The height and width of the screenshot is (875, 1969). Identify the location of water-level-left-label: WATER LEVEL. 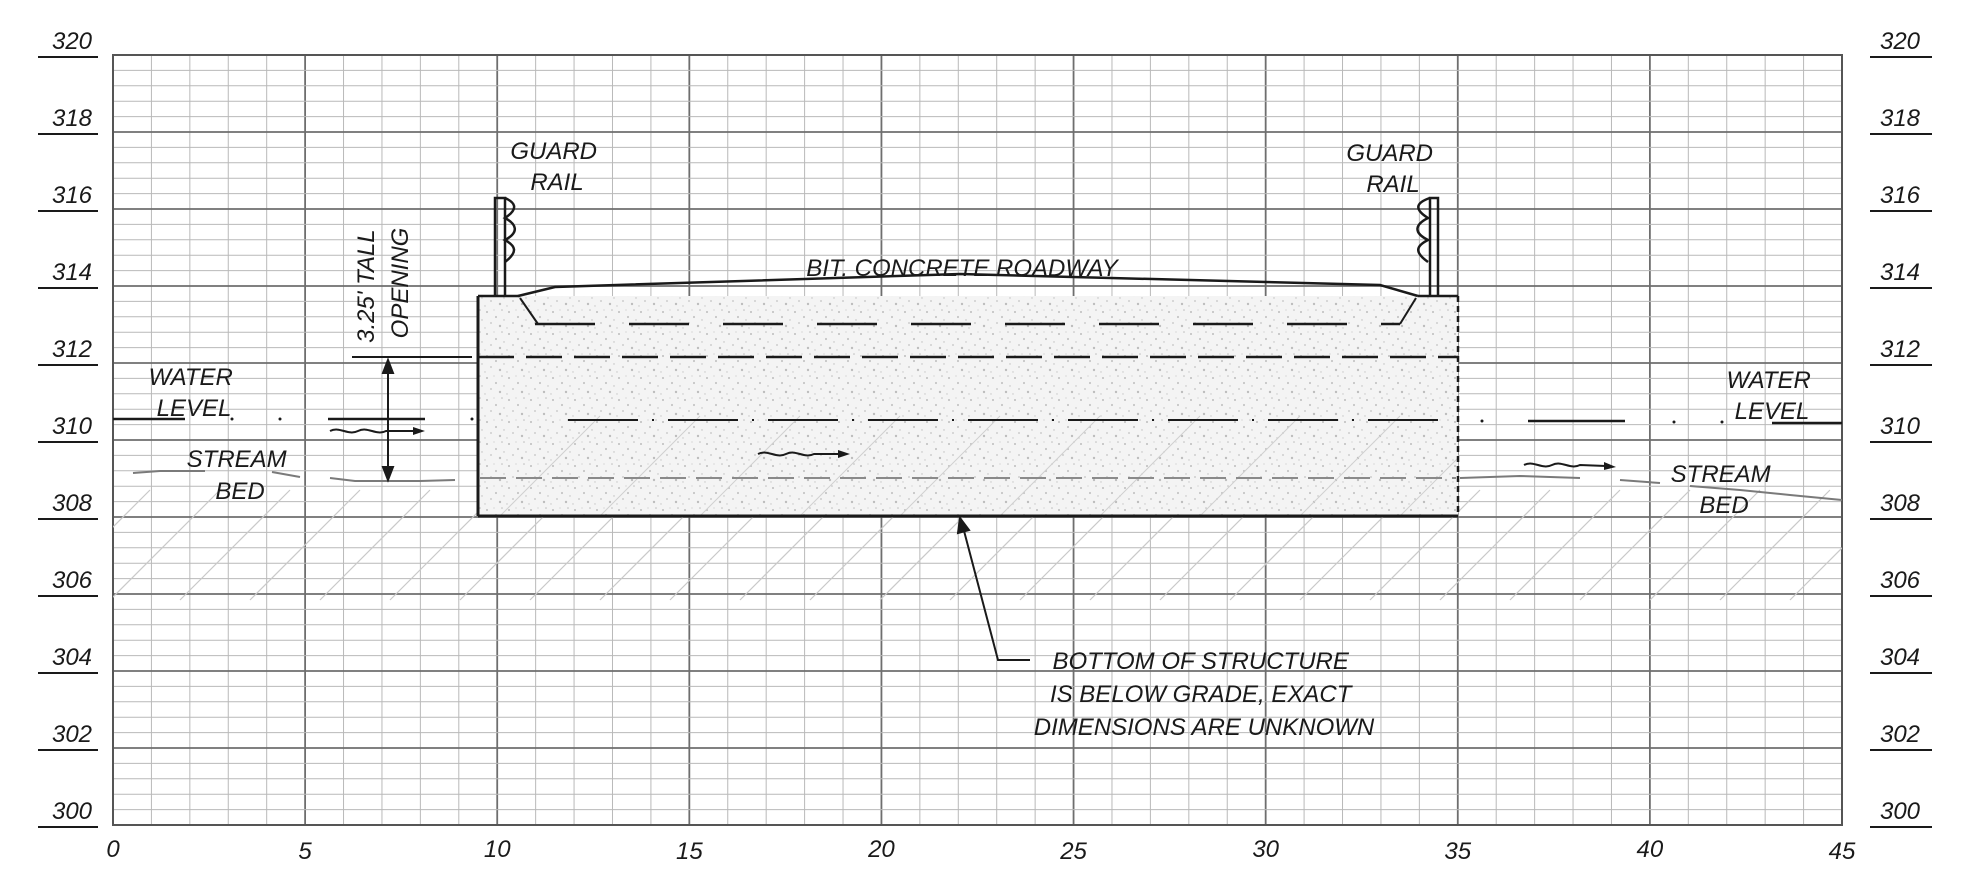
(193, 393).